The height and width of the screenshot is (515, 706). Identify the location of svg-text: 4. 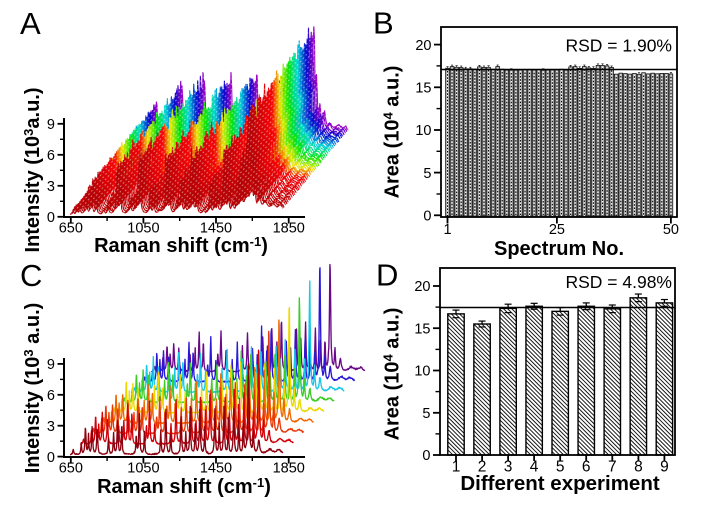
(534, 467).